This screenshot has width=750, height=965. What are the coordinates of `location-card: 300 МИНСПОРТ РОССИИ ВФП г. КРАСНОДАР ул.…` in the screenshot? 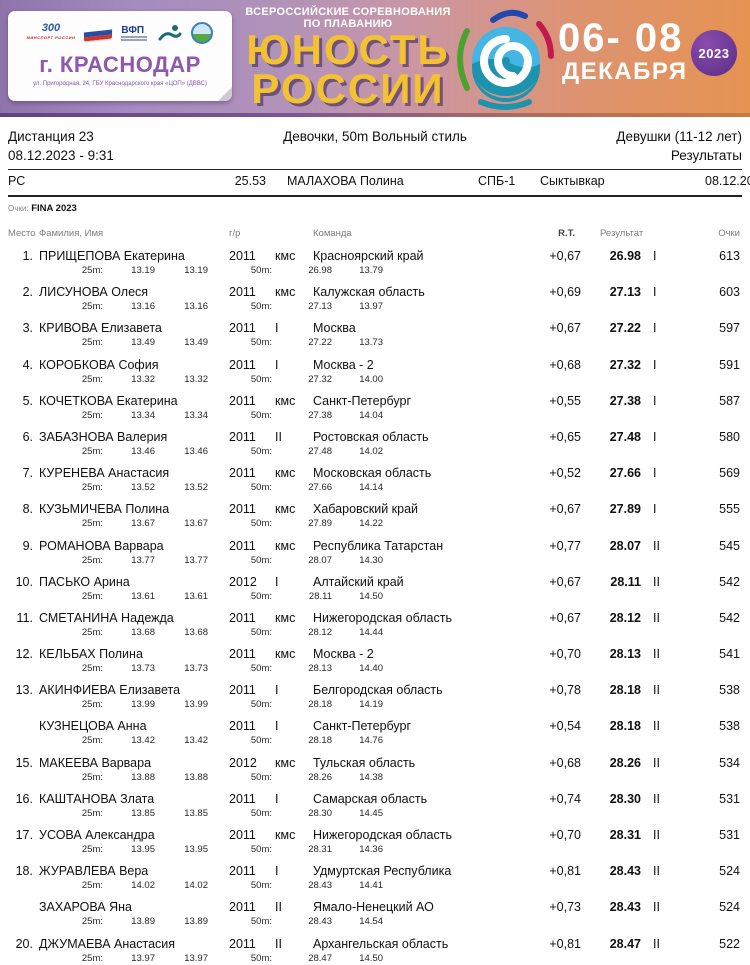 It's located at (120, 56).